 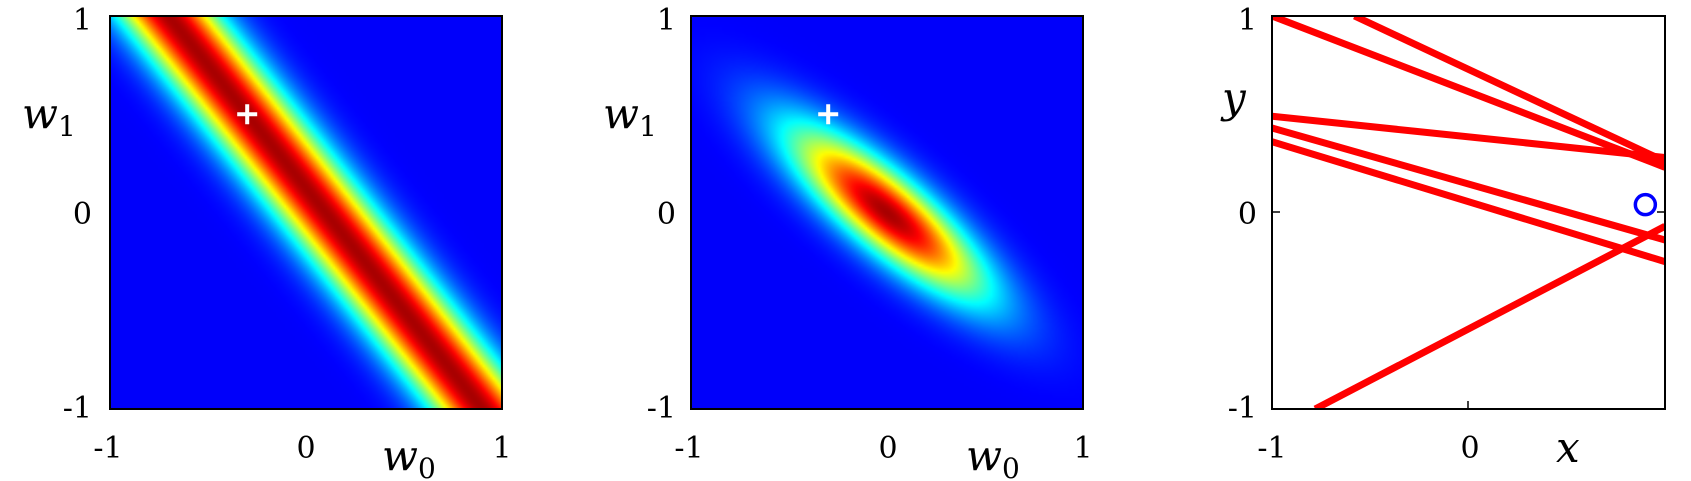 I want to click on panel-1-xtick-1: -1, so click(x=107, y=448).